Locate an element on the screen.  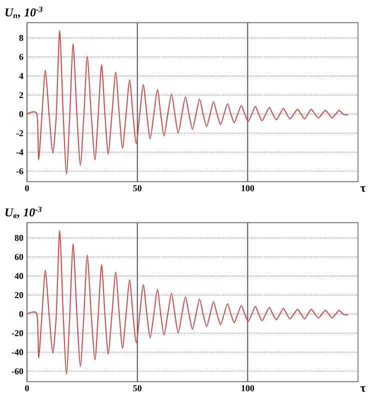
y-tick-label: -6 is located at coordinates (20, 171).